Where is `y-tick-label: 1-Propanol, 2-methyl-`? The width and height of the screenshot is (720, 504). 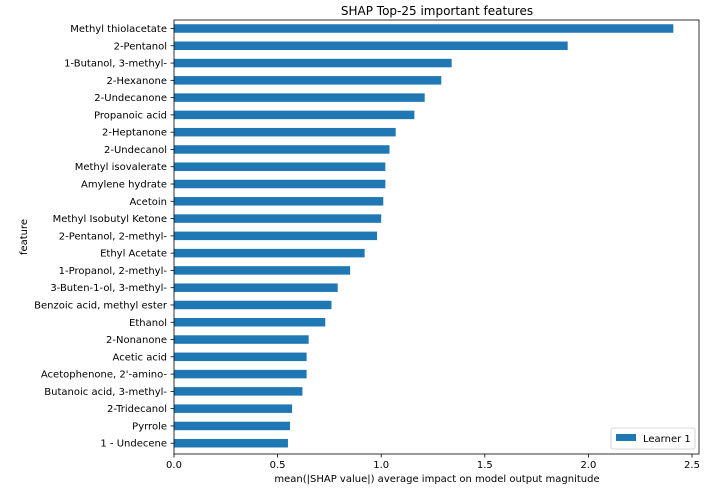 y-tick-label: 1-Propanol, 2-methyl- is located at coordinates (113, 271).